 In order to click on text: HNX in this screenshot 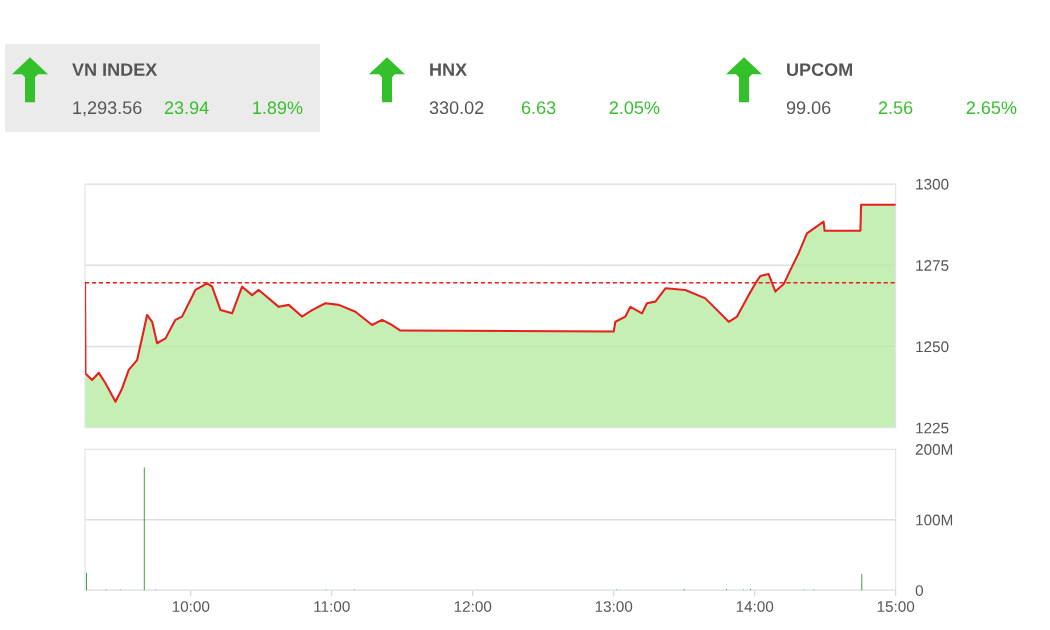, I will do `click(448, 69)`.